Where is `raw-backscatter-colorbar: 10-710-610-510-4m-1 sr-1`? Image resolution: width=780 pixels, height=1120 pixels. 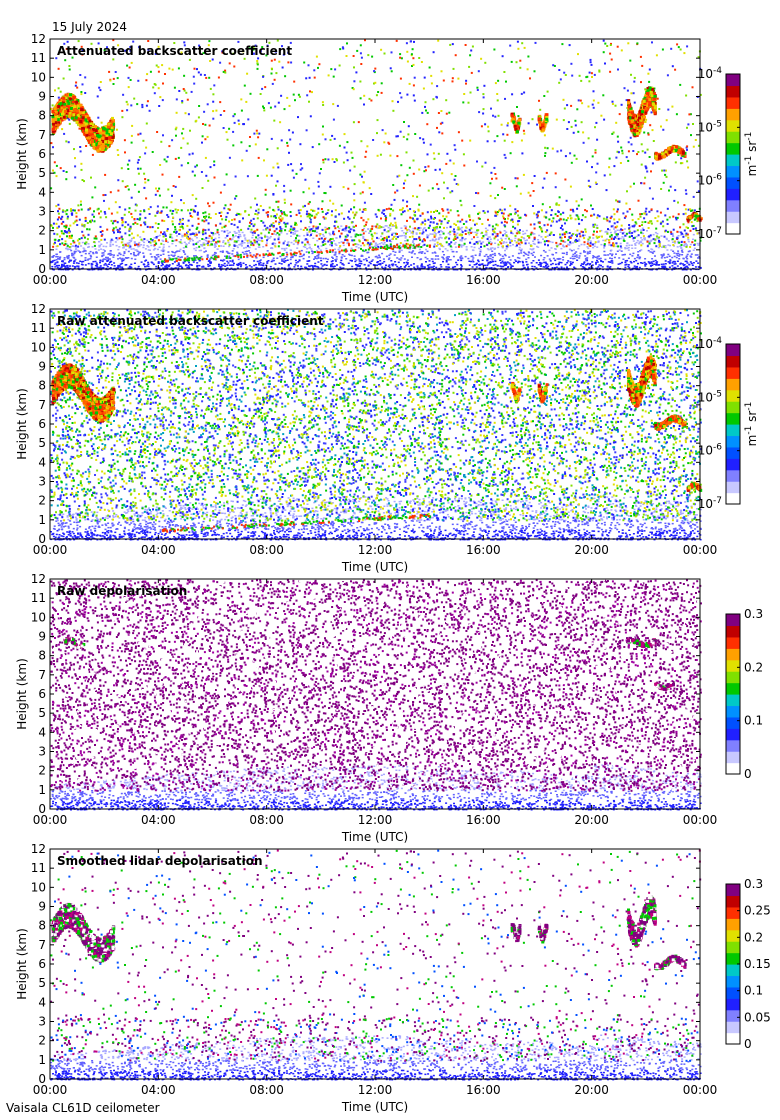
raw-backscatter-colorbar: 10-710-610-510-4m-1 sr-1 is located at coordinates (728, 423).